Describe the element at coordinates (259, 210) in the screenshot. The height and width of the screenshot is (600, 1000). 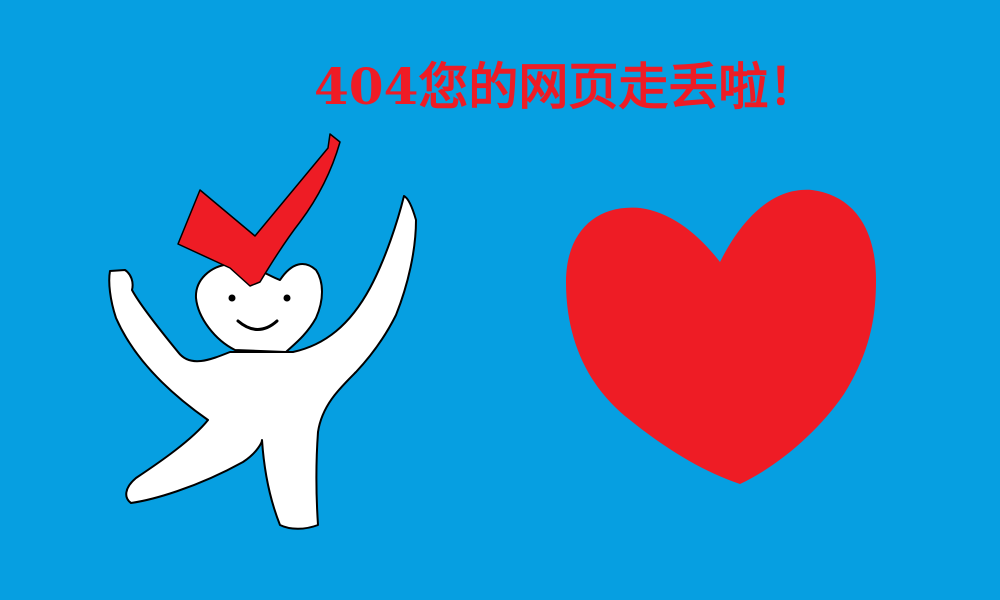
I see `red-checkmark-hat` at that location.